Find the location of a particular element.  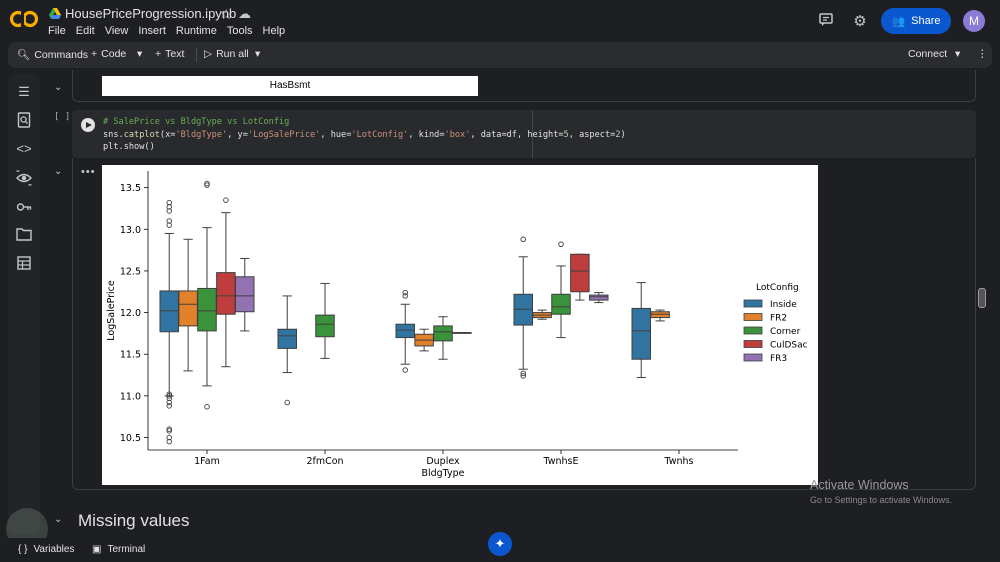

activation-watermark-subtitle: Go to Settings to activate Windows. is located at coordinates (881, 500).